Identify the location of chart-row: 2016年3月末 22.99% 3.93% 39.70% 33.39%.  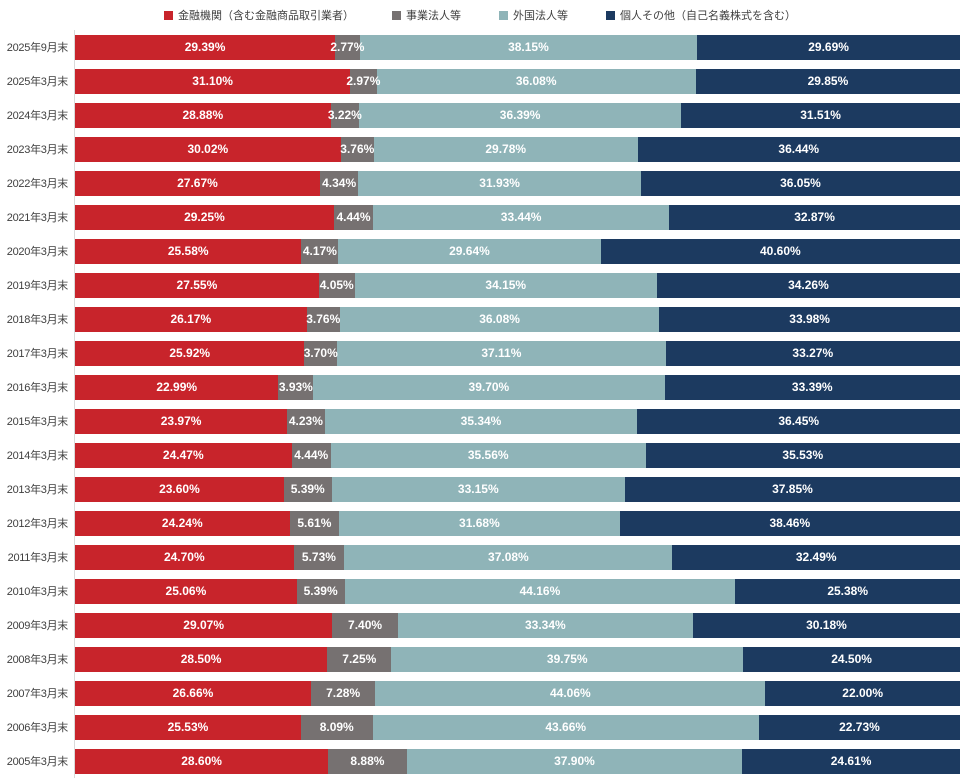
(480, 387).